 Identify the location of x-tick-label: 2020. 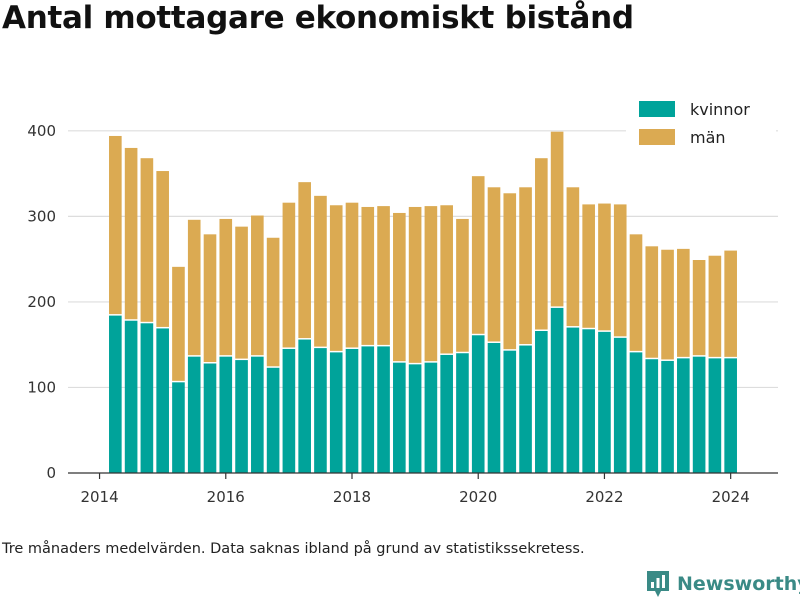
(478, 497).